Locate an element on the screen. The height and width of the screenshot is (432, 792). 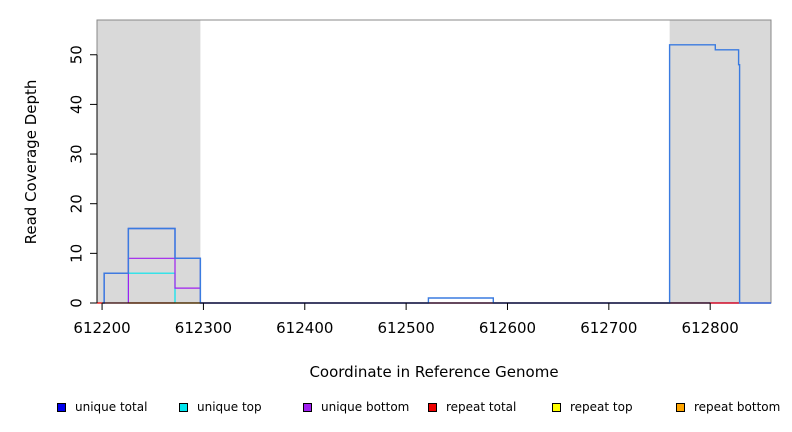
legend-item-unique-total: unique total is located at coordinates (102, 407).